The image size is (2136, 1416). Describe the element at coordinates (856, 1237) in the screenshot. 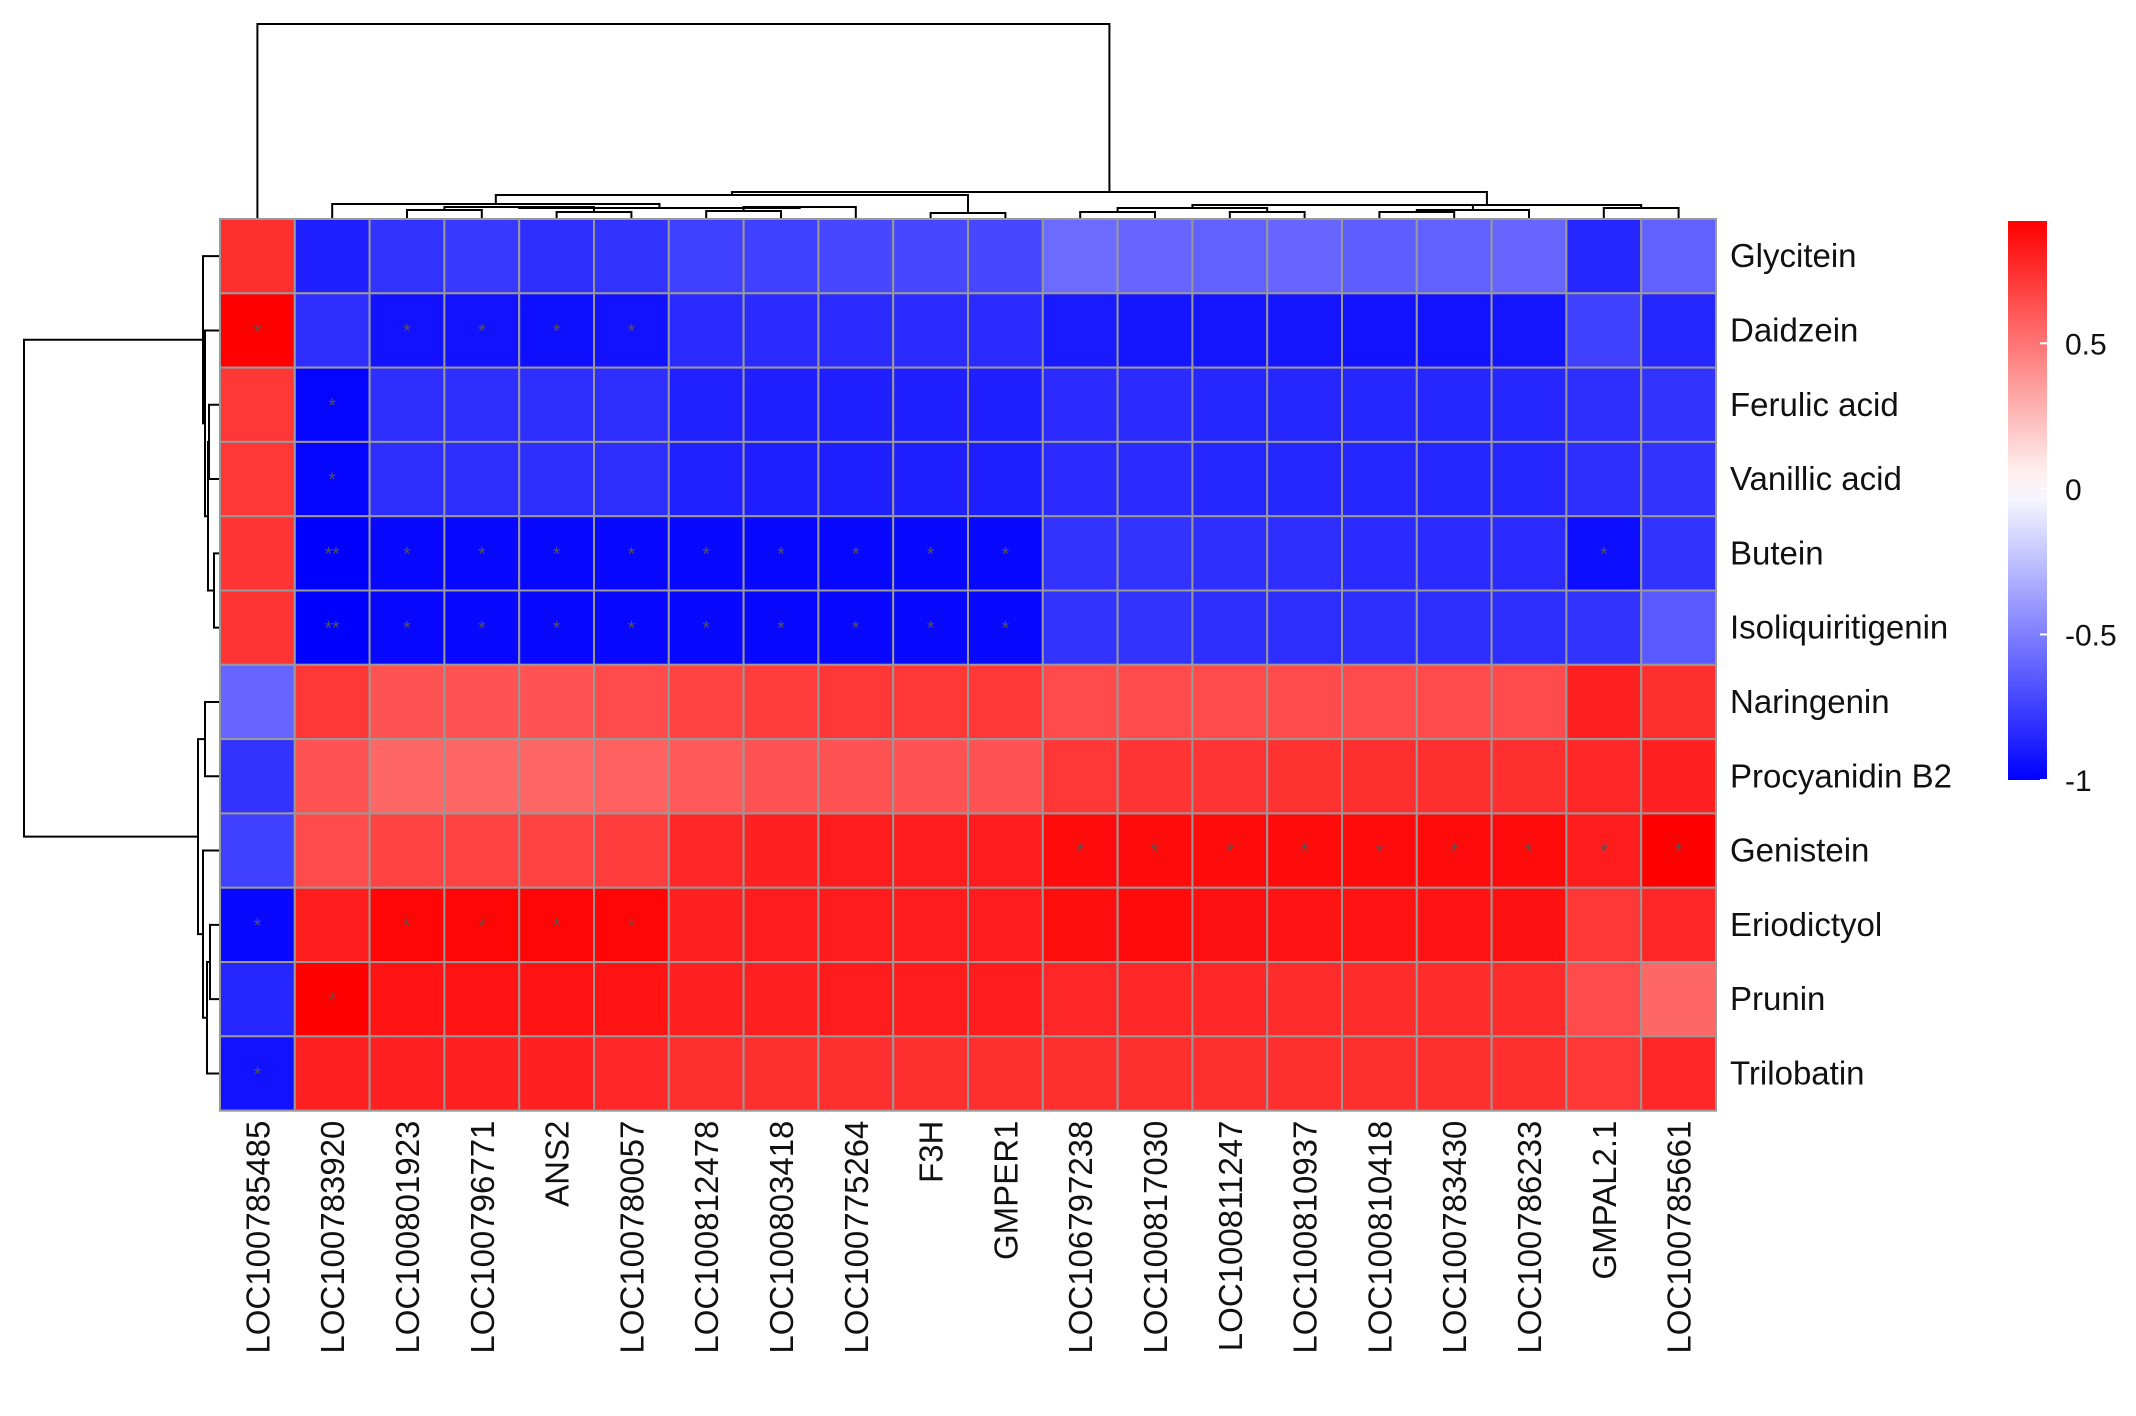

I see `column-label: LOC100775264` at that location.